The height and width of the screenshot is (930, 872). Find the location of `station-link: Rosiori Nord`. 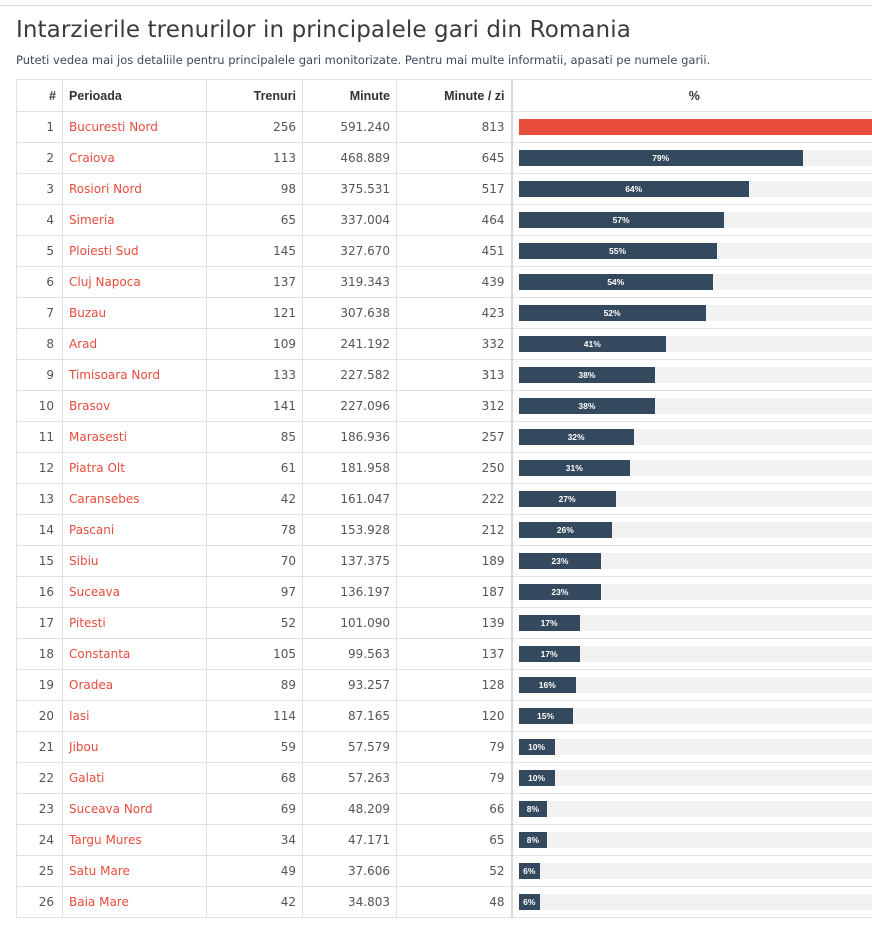

station-link: Rosiori Nord is located at coordinates (105, 189).